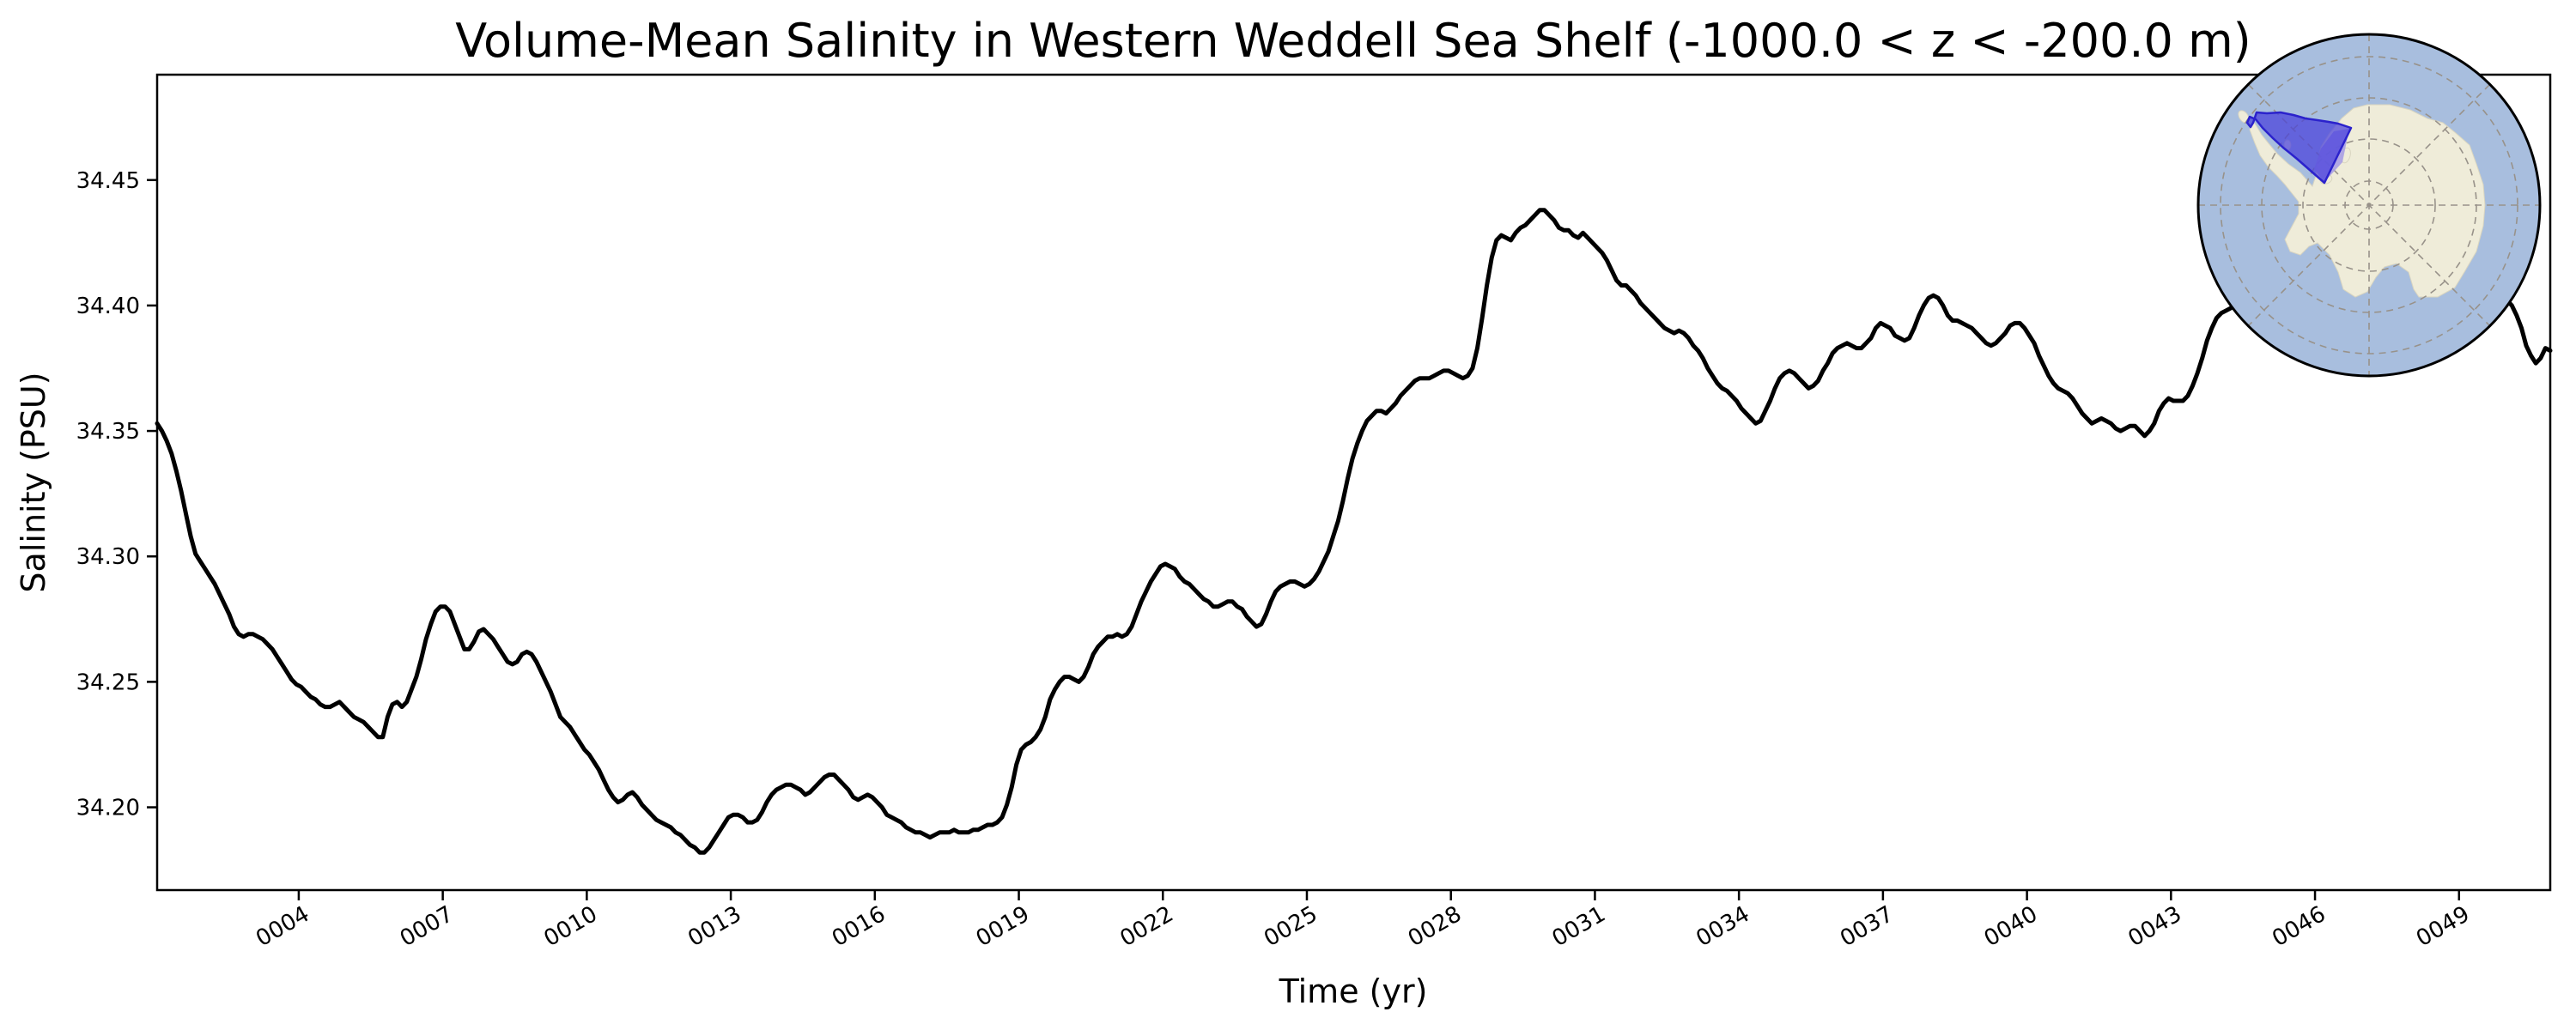 This screenshot has width=2576, height=1030. What do you see at coordinates (2155, 926) in the screenshot?
I see `x-tick-label: 0043` at bounding box center [2155, 926].